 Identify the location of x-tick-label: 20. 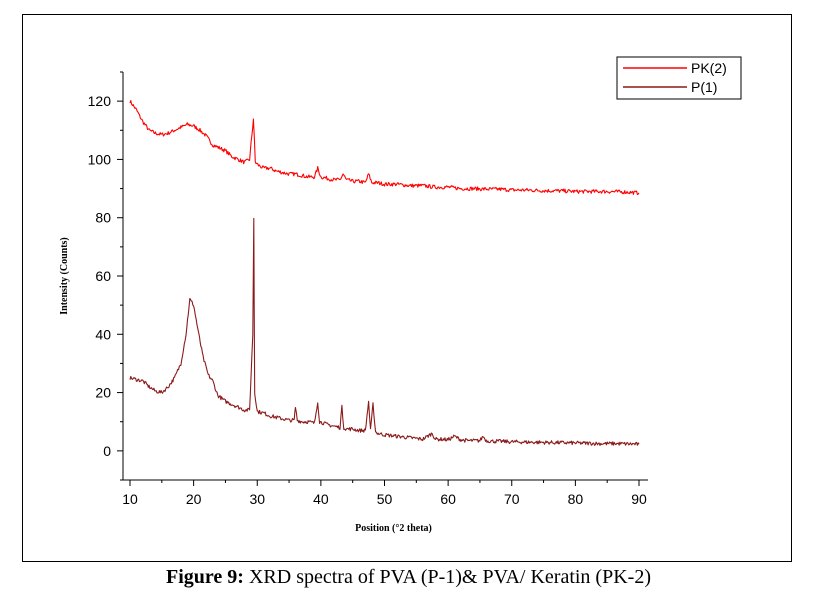
(194, 499).